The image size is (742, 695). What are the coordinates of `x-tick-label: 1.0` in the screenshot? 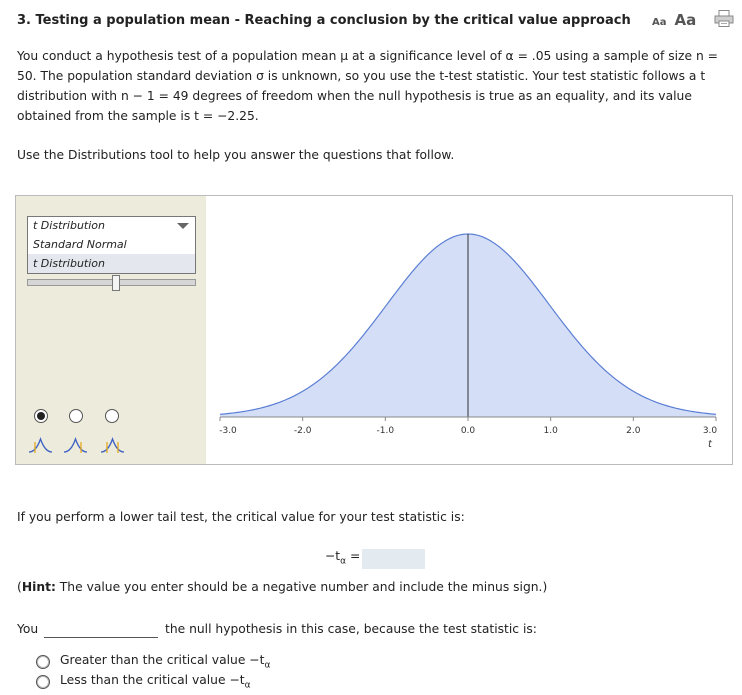 It's located at (551, 431).